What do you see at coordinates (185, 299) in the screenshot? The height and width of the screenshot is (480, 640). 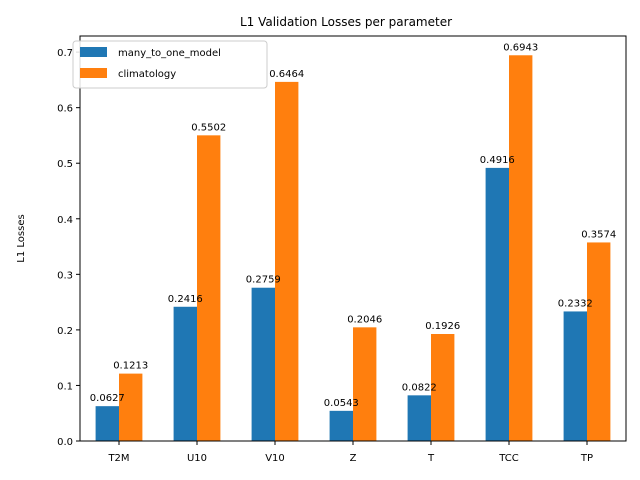 I see `data-label: 0.2416` at bounding box center [185, 299].